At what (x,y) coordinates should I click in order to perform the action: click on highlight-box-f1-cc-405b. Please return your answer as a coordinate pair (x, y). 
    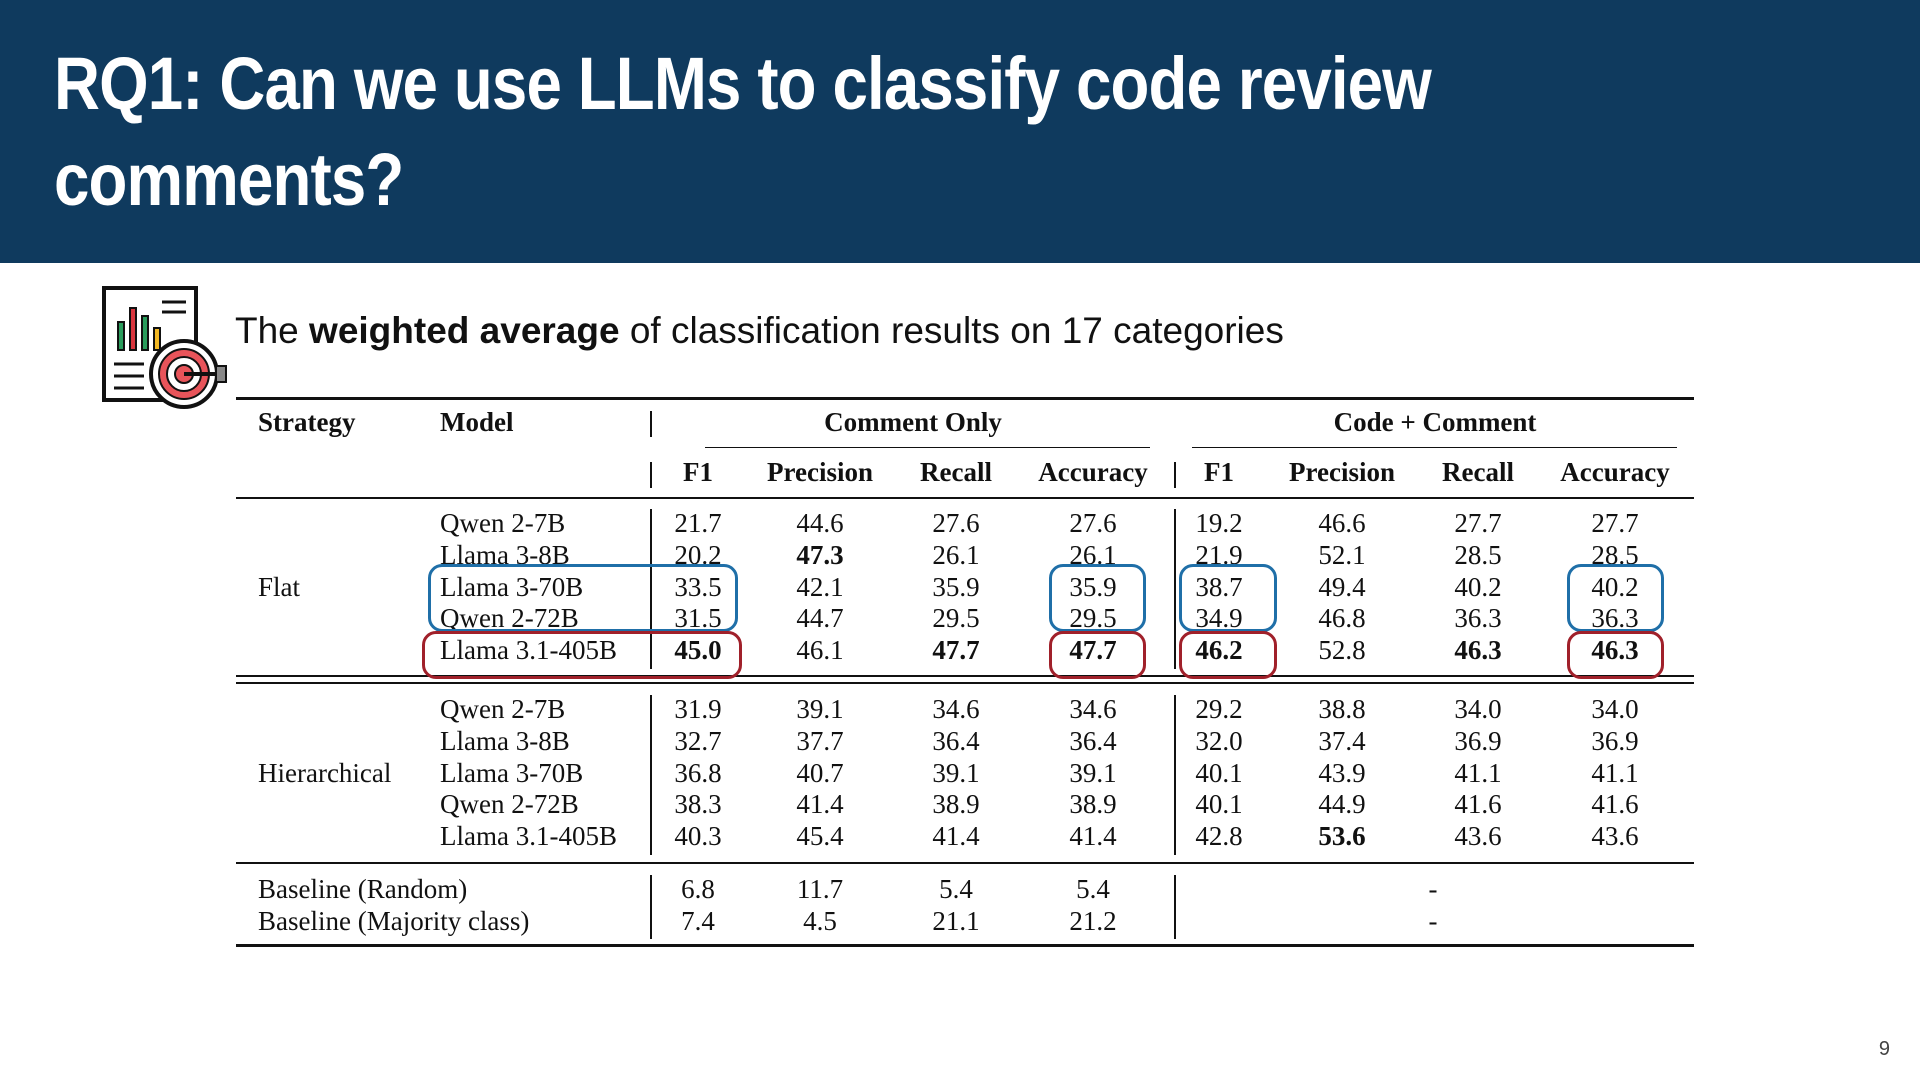
    Looking at the image, I should click on (1228, 655).